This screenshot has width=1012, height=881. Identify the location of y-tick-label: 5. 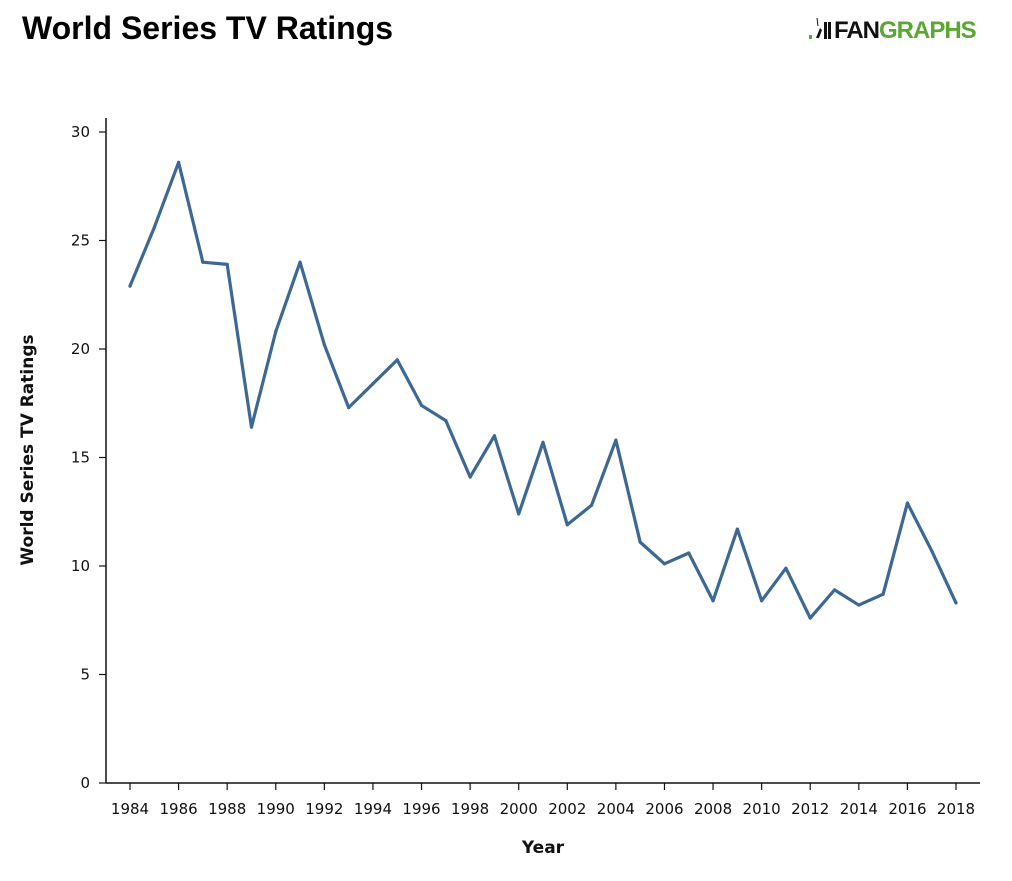
(85, 675).